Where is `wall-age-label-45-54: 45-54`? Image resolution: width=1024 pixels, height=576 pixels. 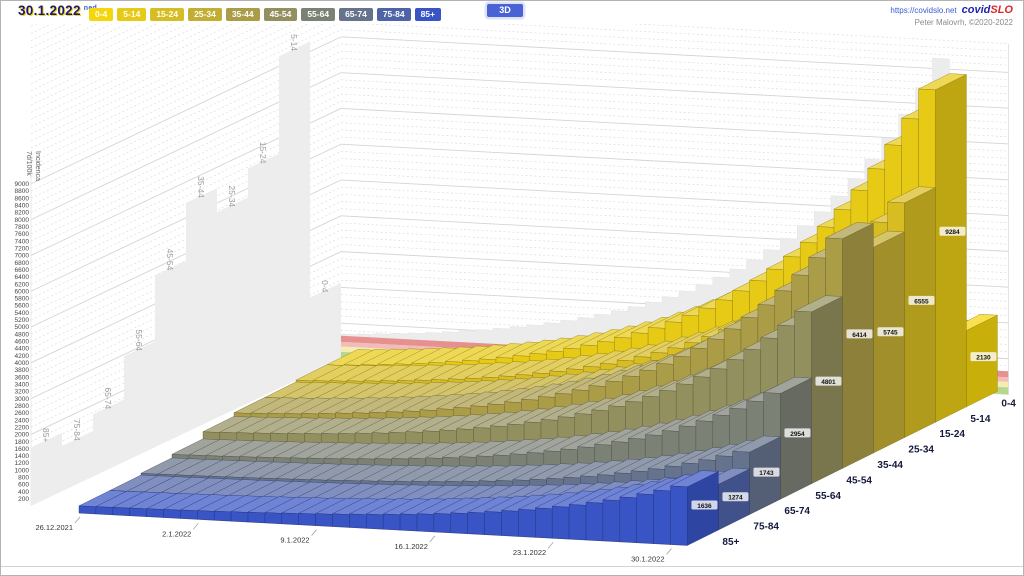
wall-age-label-45-54: 45-54 is located at coordinates (170, 260).